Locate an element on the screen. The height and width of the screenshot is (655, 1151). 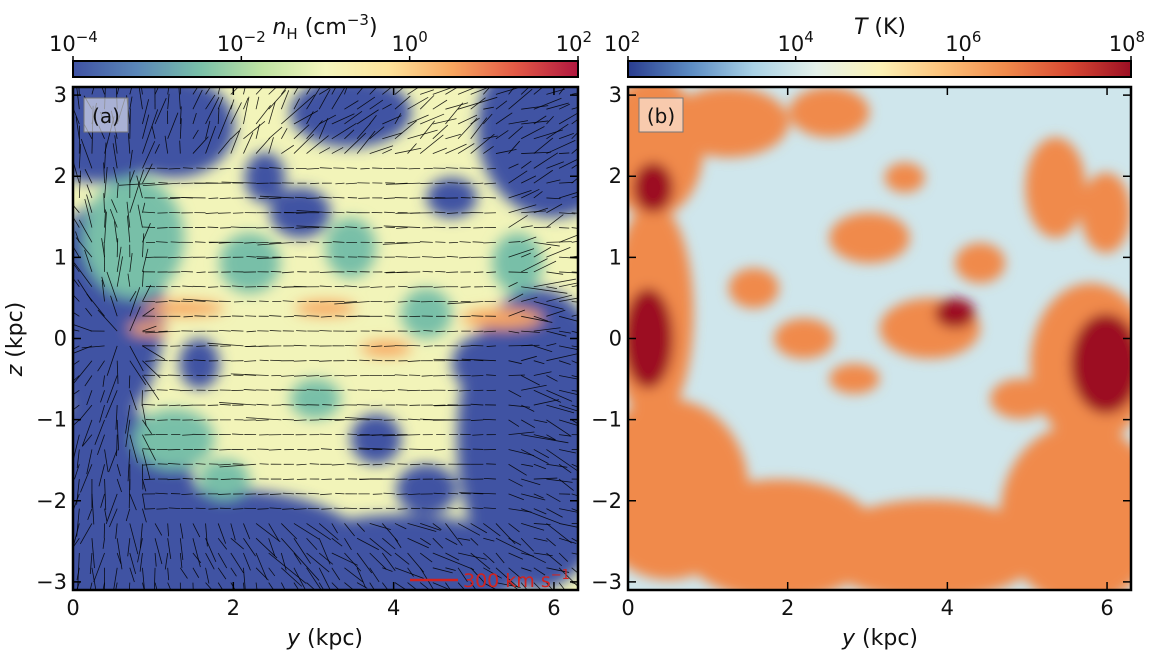
y-tick-label-b: 2 is located at coordinates (615, 176).